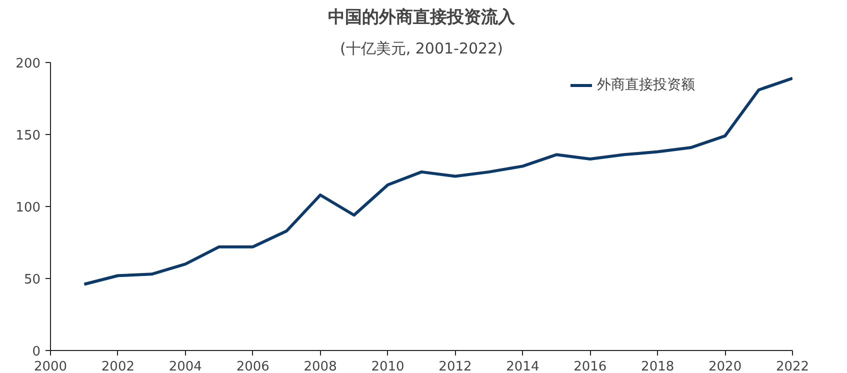  I want to click on x-tick-label: 2006, so click(253, 366).